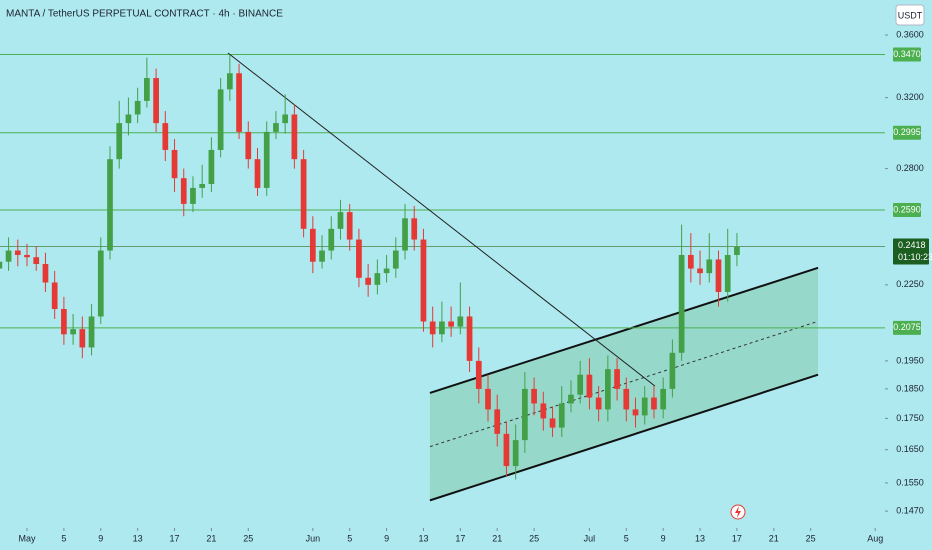 The width and height of the screenshot is (932, 550). I want to click on y-tick-label: 0.1550, so click(910, 482).